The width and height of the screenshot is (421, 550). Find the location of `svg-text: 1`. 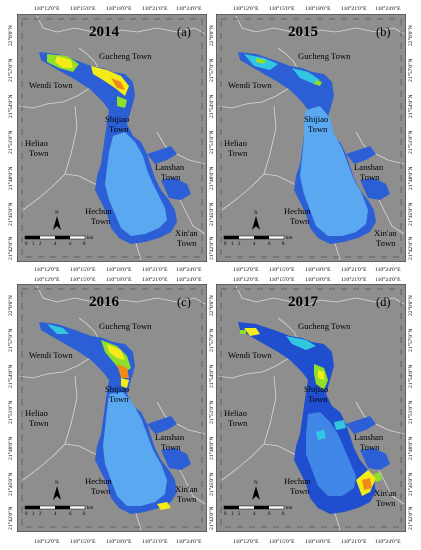

svg-text: 1 is located at coordinates (232, 244).